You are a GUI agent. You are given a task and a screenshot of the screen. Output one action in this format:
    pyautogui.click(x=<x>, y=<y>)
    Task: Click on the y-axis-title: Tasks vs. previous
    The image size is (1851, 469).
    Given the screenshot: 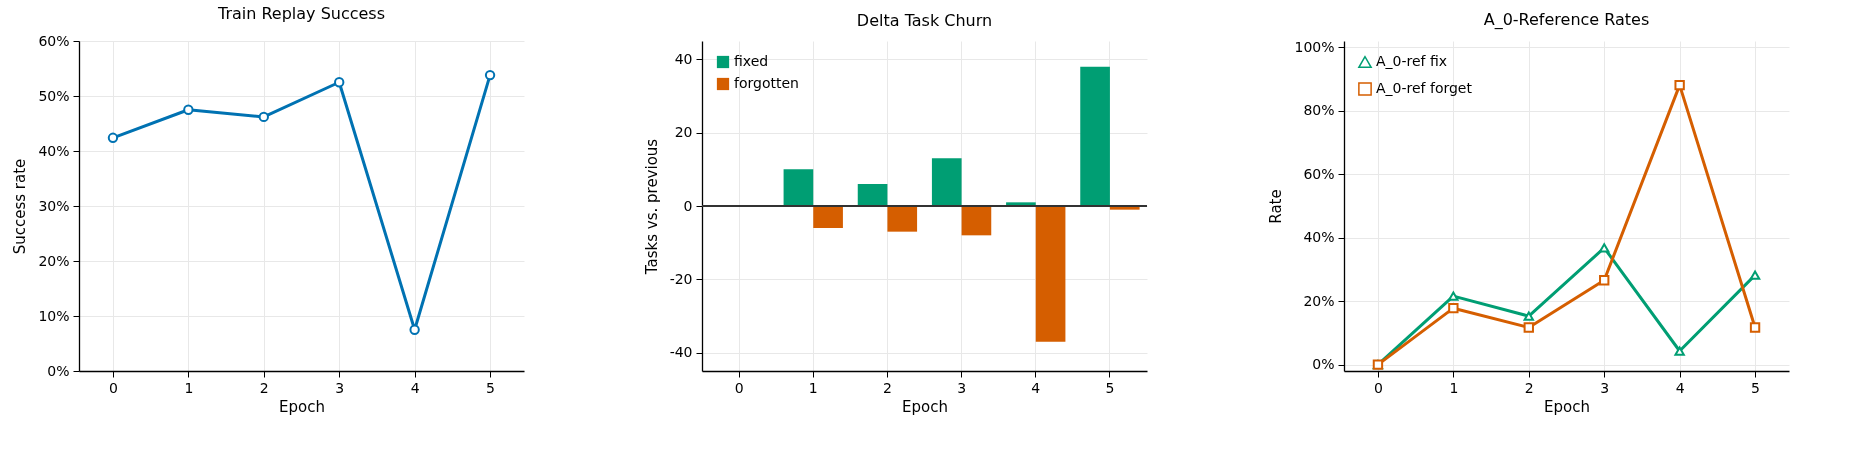 What is the action you would take?
    pyautogui.click(x=651, y=207)
    